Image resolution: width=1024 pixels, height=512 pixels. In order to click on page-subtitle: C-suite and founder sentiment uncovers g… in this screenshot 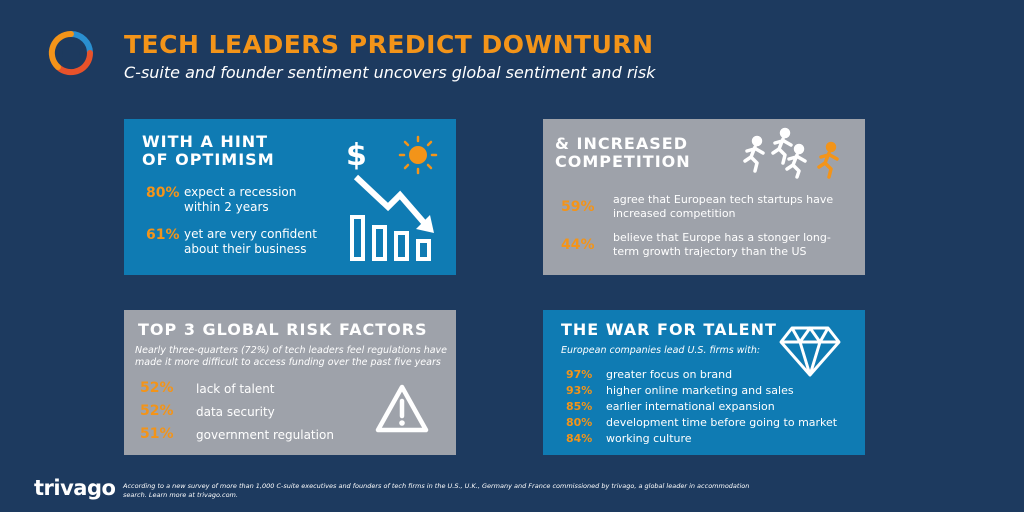, I will do `click(390, 72)`.